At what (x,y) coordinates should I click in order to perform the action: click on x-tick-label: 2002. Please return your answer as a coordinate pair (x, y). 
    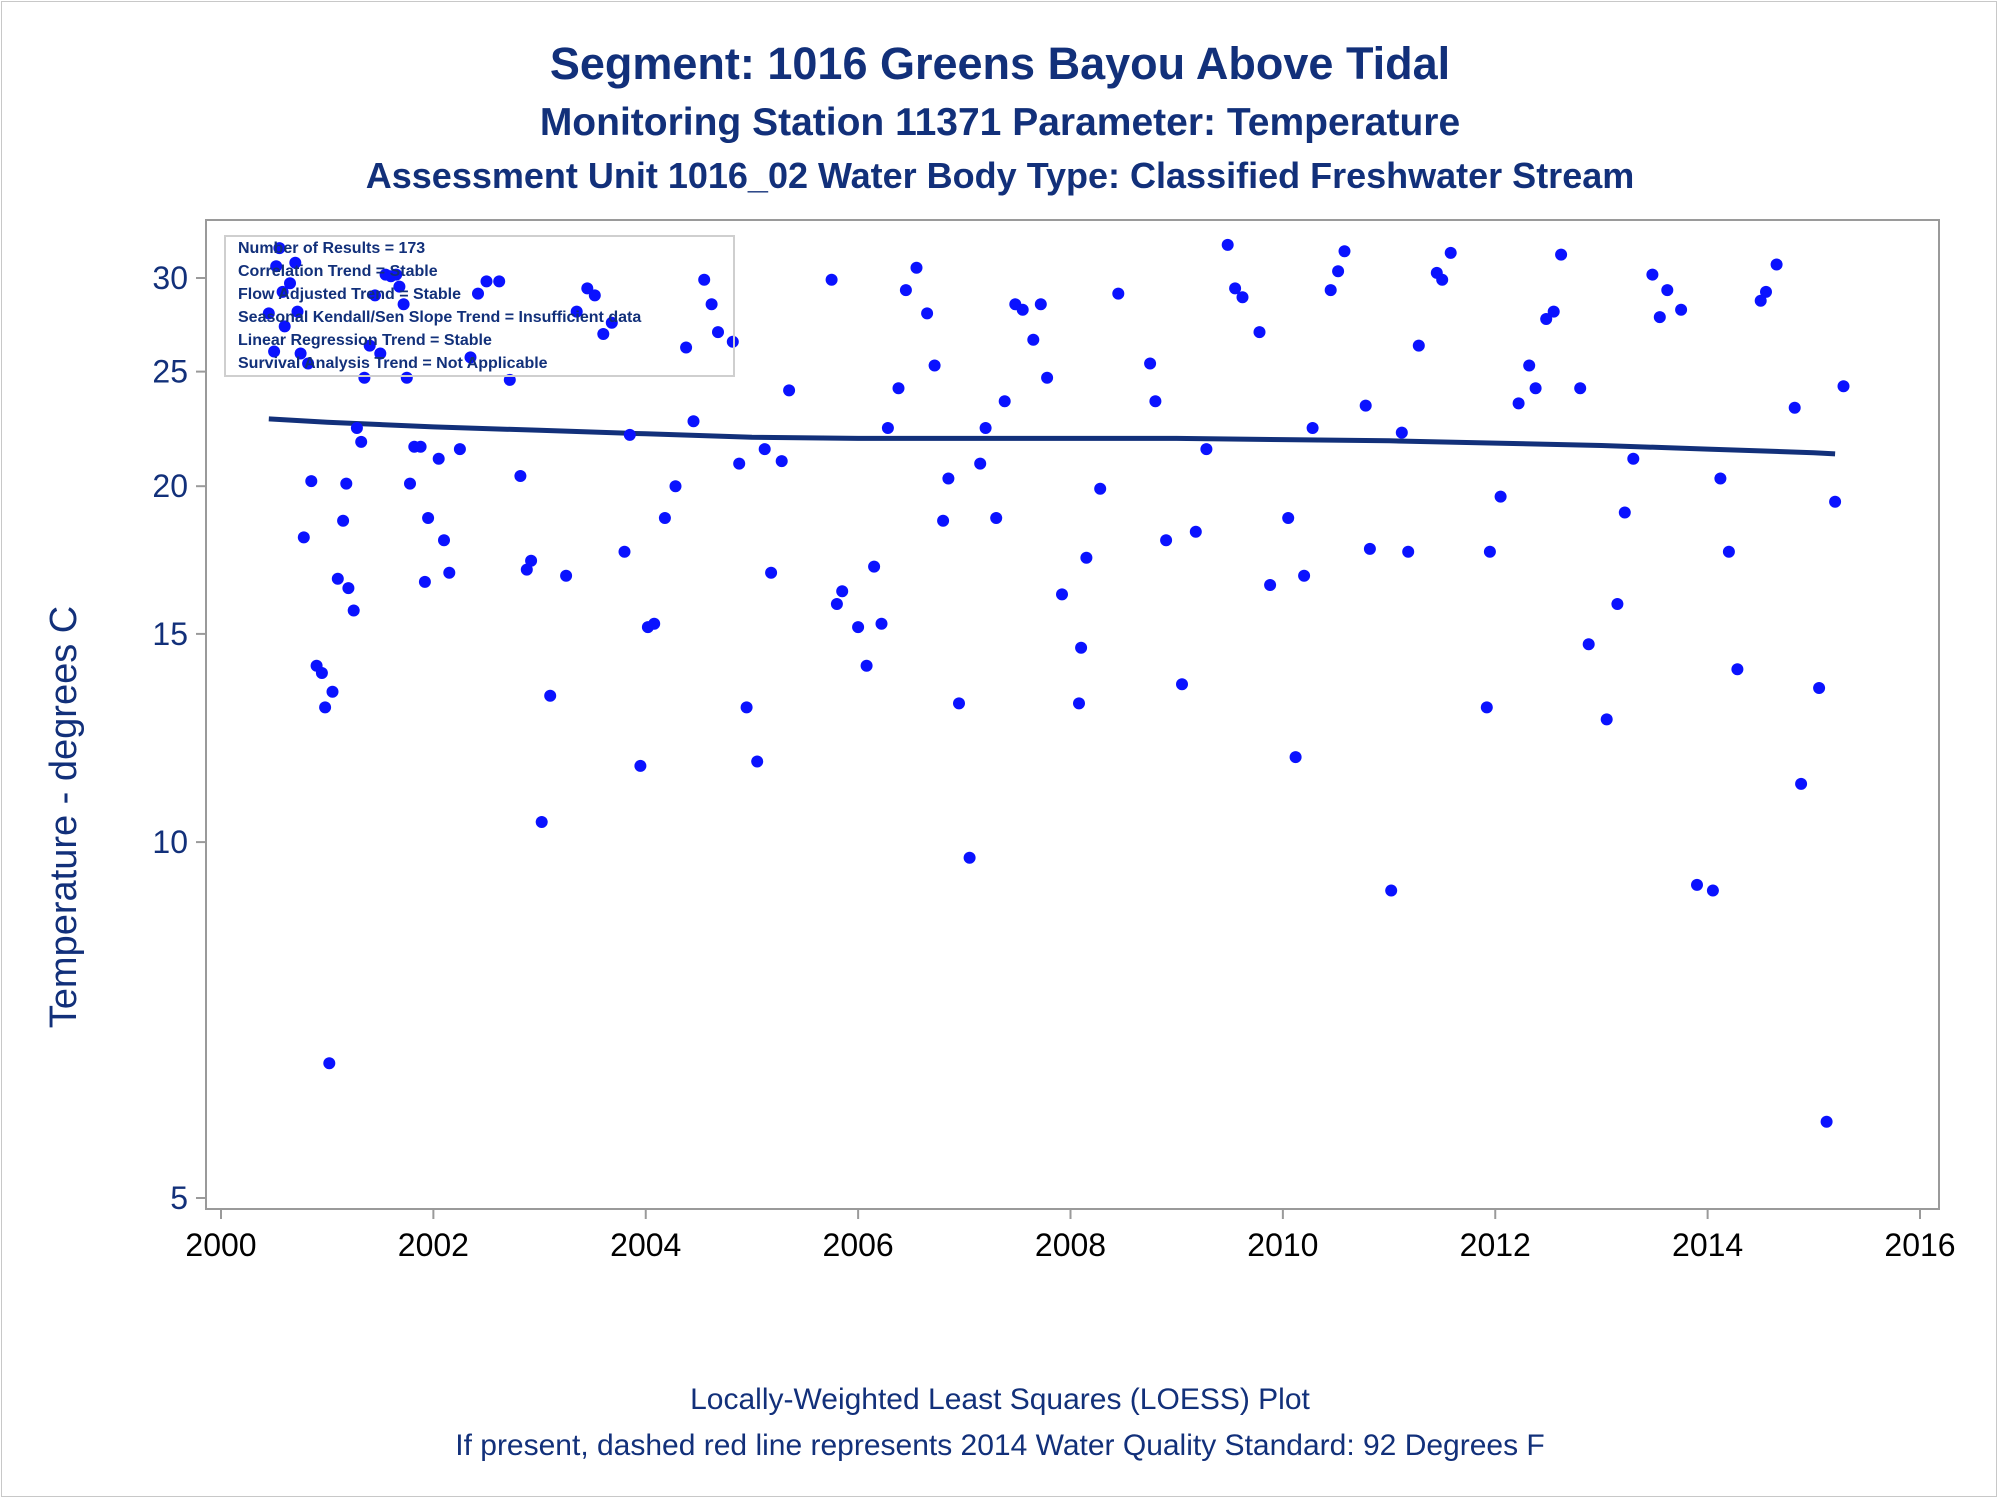
    Looking at the image, I should click on (433, 1245).